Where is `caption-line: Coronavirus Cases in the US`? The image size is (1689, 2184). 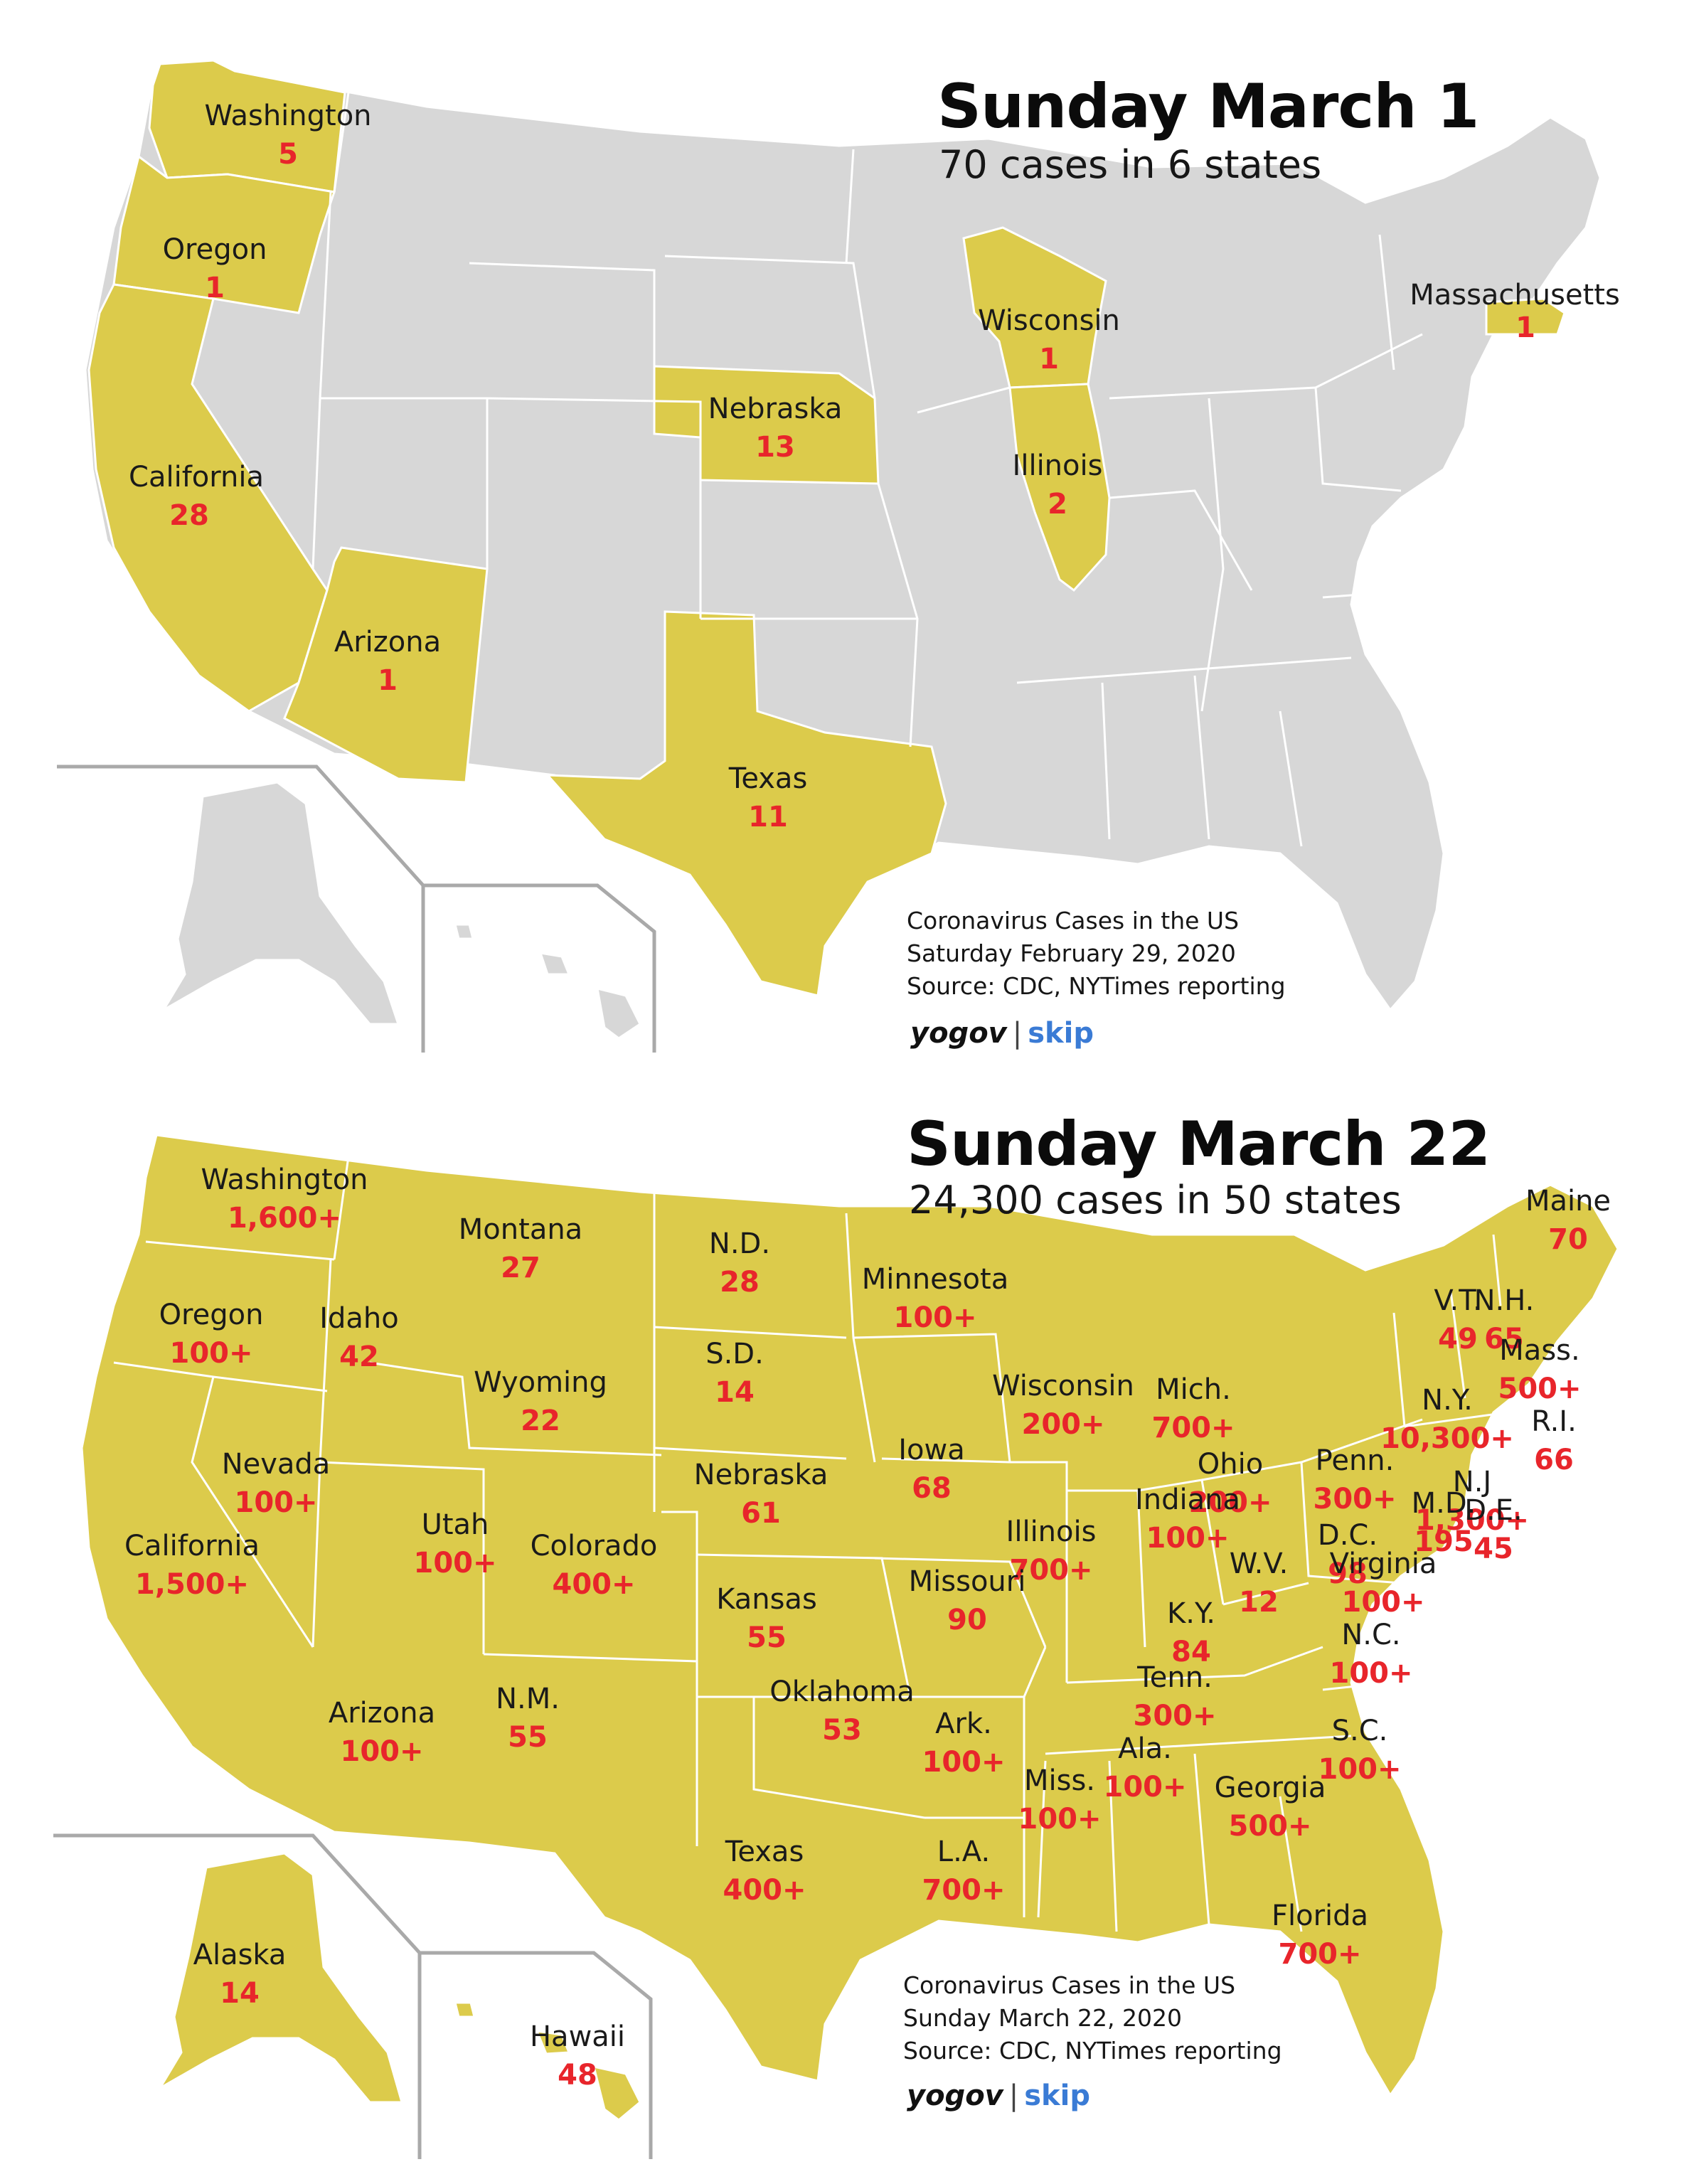
caption-line: Coronavirus Cases in the US is located at coordinates (1069, 1985).